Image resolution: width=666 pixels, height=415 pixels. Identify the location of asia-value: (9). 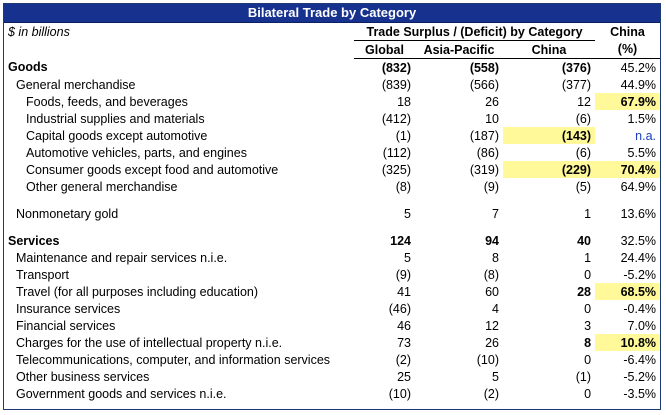
(491, 186).